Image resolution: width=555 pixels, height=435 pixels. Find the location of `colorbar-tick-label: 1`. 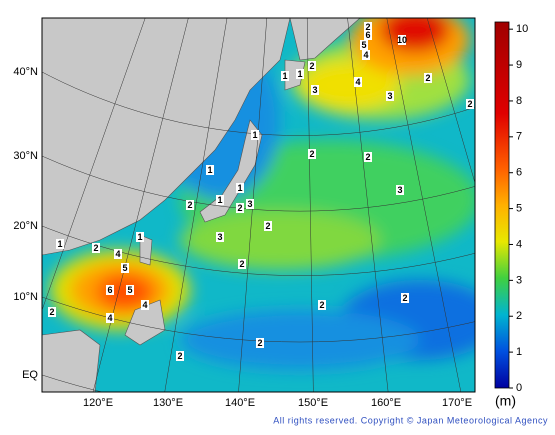

colorbar-tick-label: 1 is located at coordinates (519, 352).